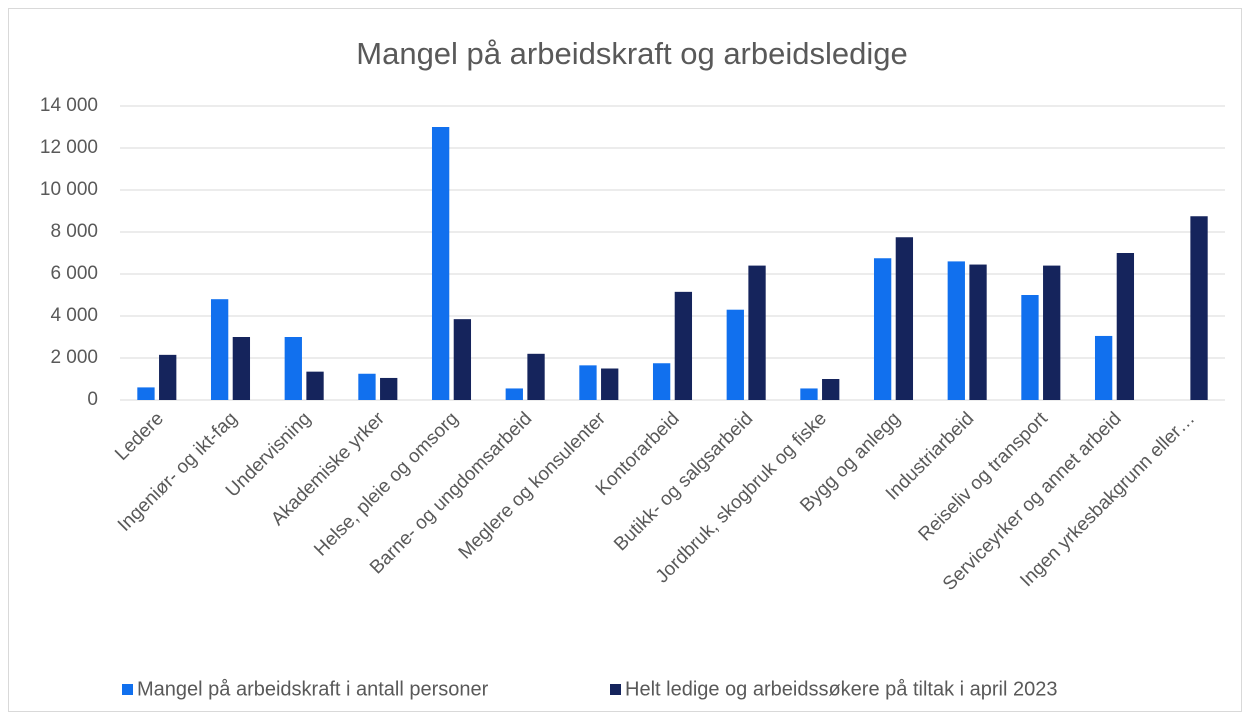 This screenshot has width=1250, height=720. What do you see at coordinates (313, 689) in the screenshot?
I see `legend-label: Mangel på arbeidskraft i antall personer` at bounding box center [313, 689].